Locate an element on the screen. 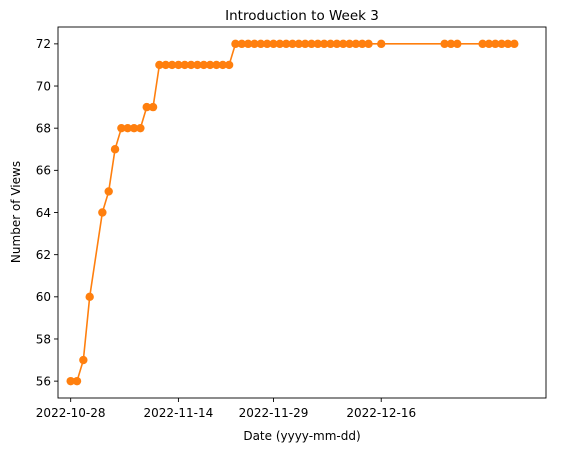 The height and width of the screenshot is (453, 563). chart-title: Introduction to Week 3 is located at coordinates (302, 16).